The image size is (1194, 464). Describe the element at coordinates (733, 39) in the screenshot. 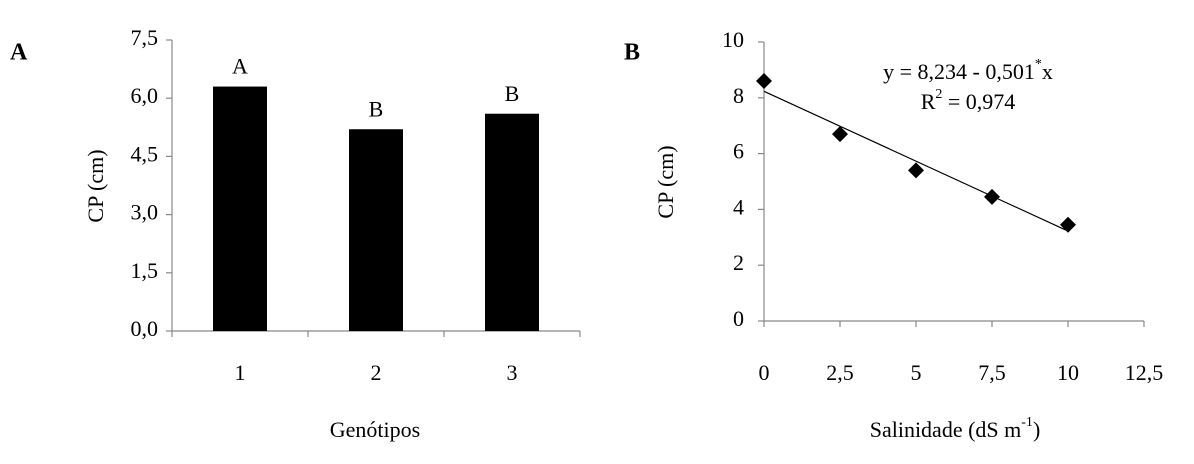

I see `y-tick-label: 10` at that location.